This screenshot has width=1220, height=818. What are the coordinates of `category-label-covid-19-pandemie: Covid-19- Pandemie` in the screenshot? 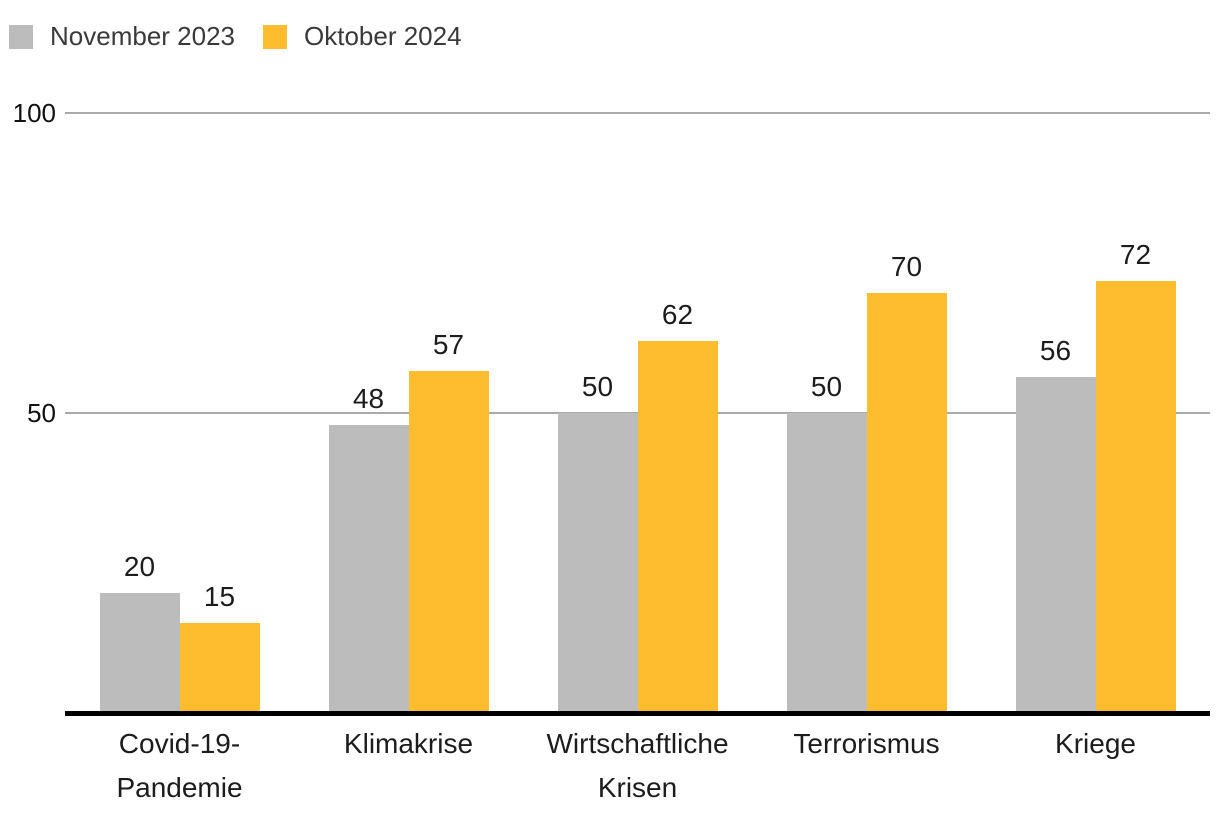 It's located at (179, 765).